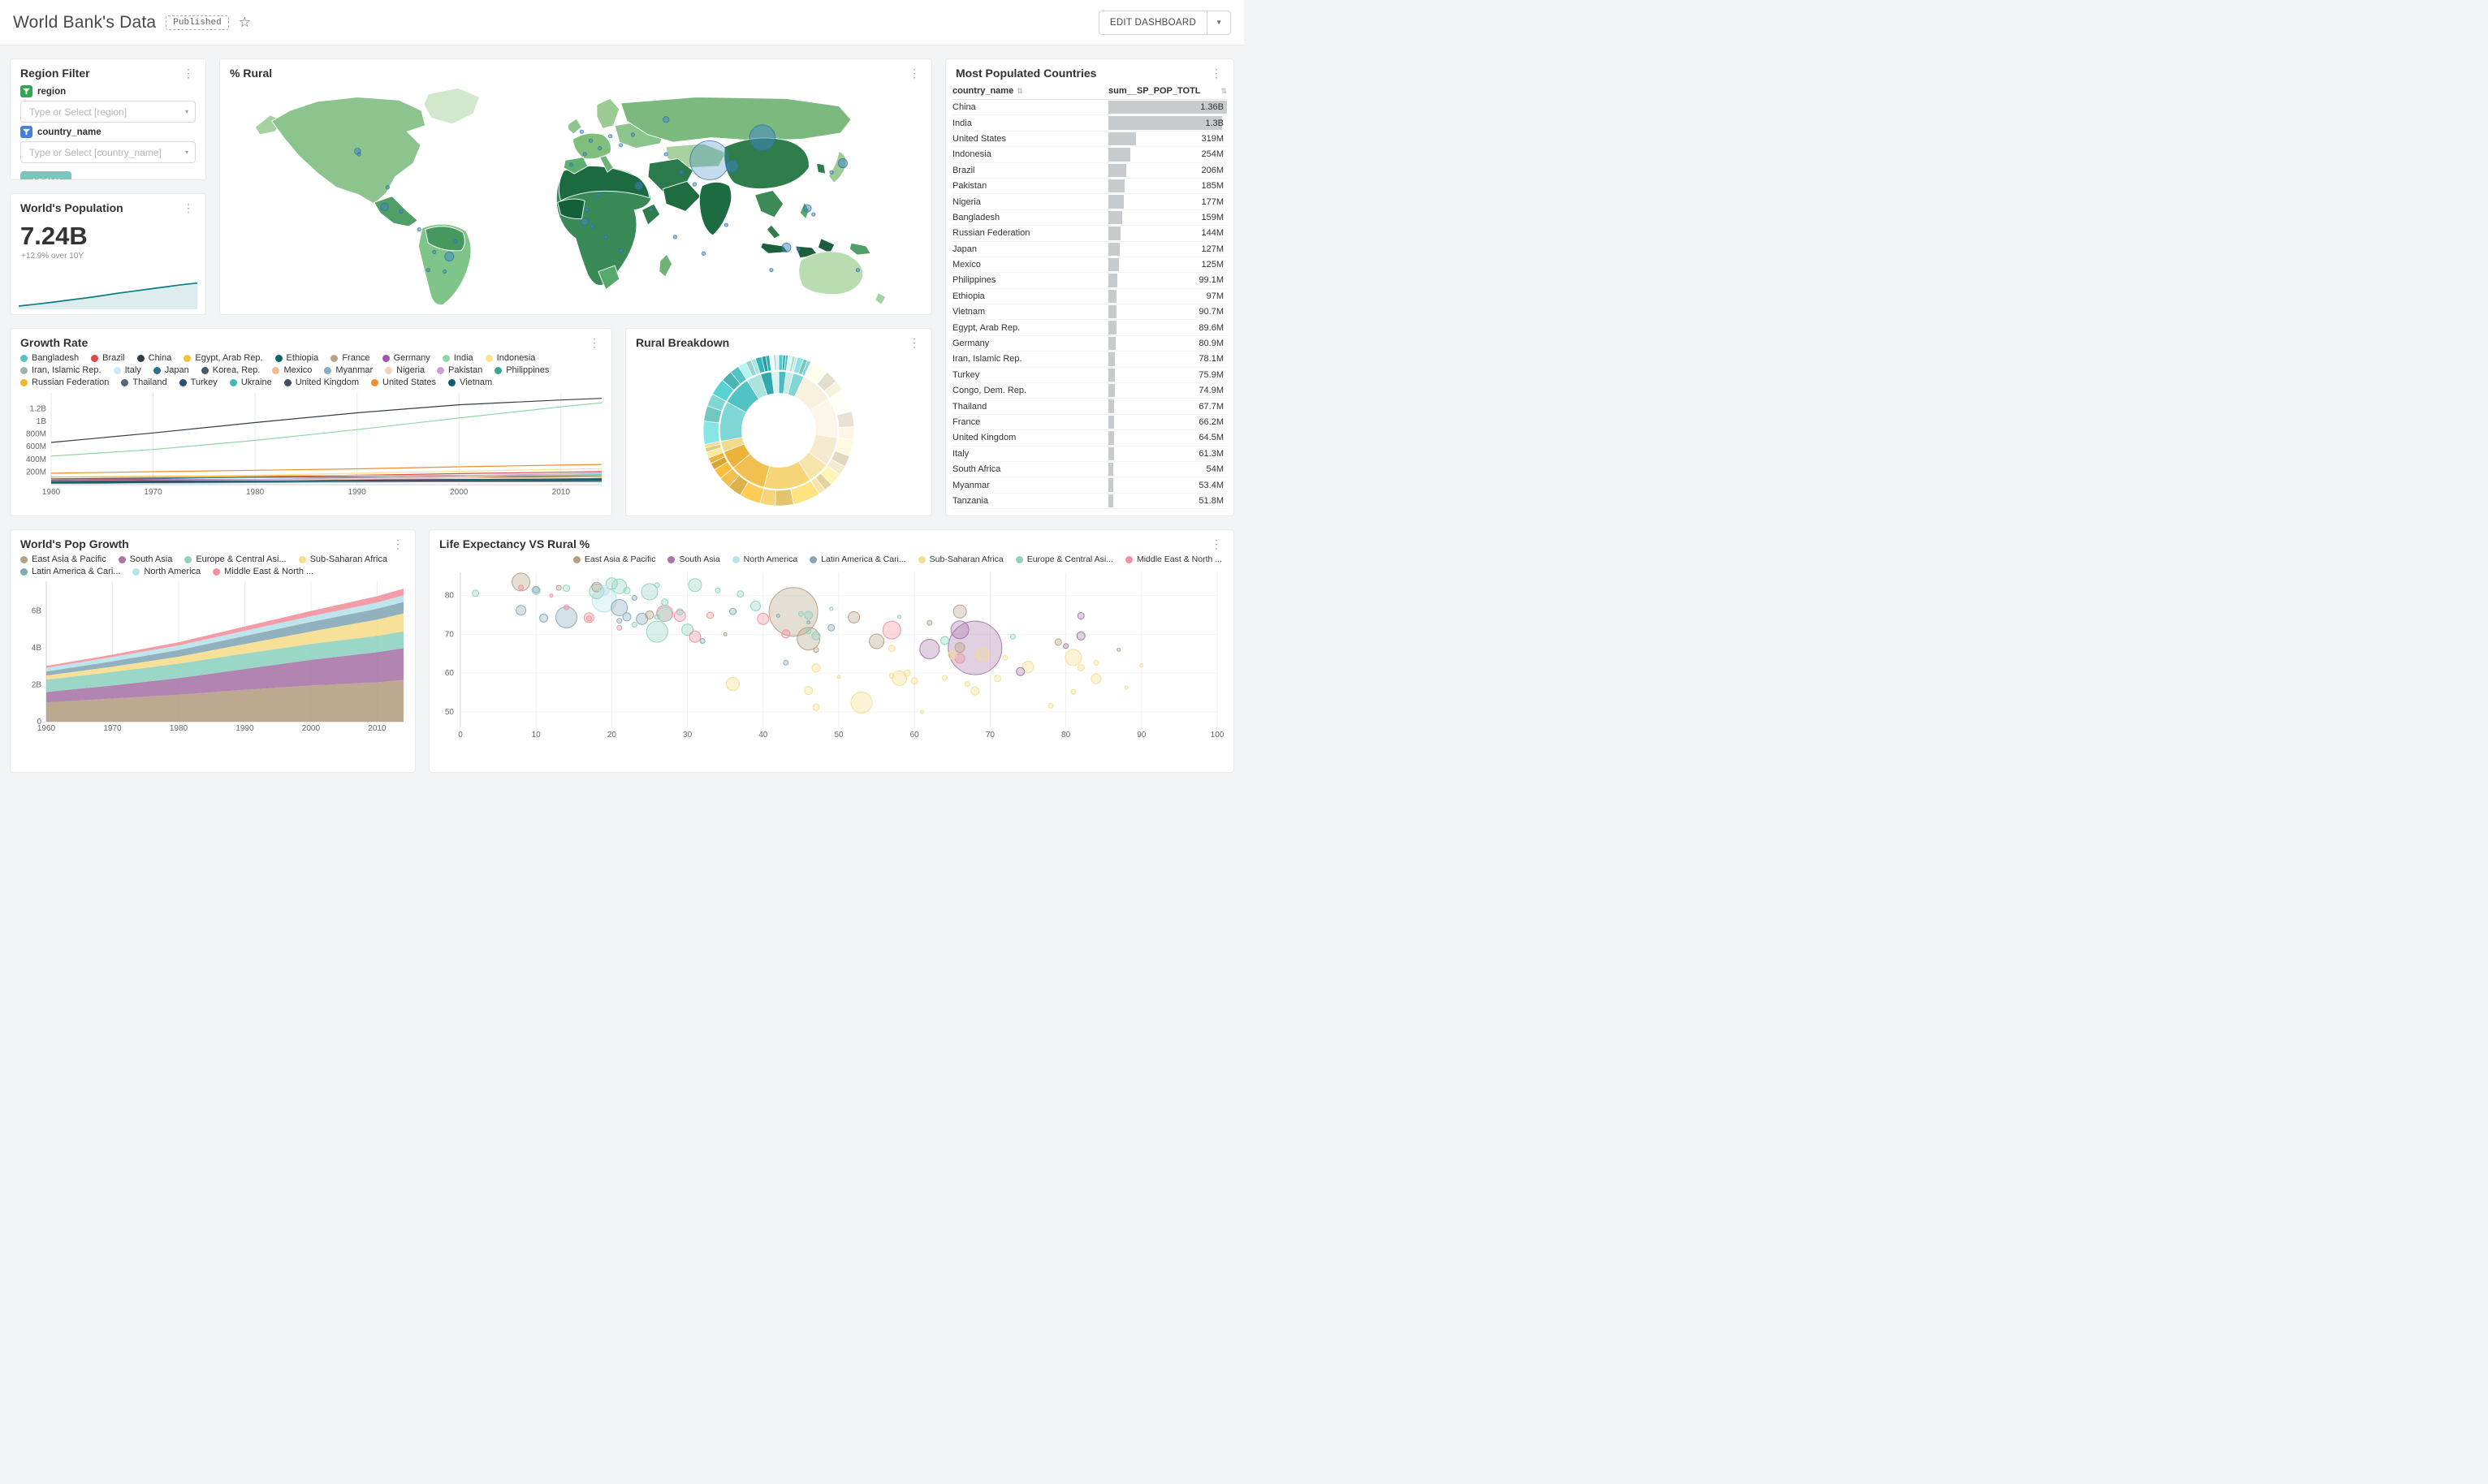 This screenshot has width=2488, height=1484. I want to click on svg-text: 200M, so click(36, 472).